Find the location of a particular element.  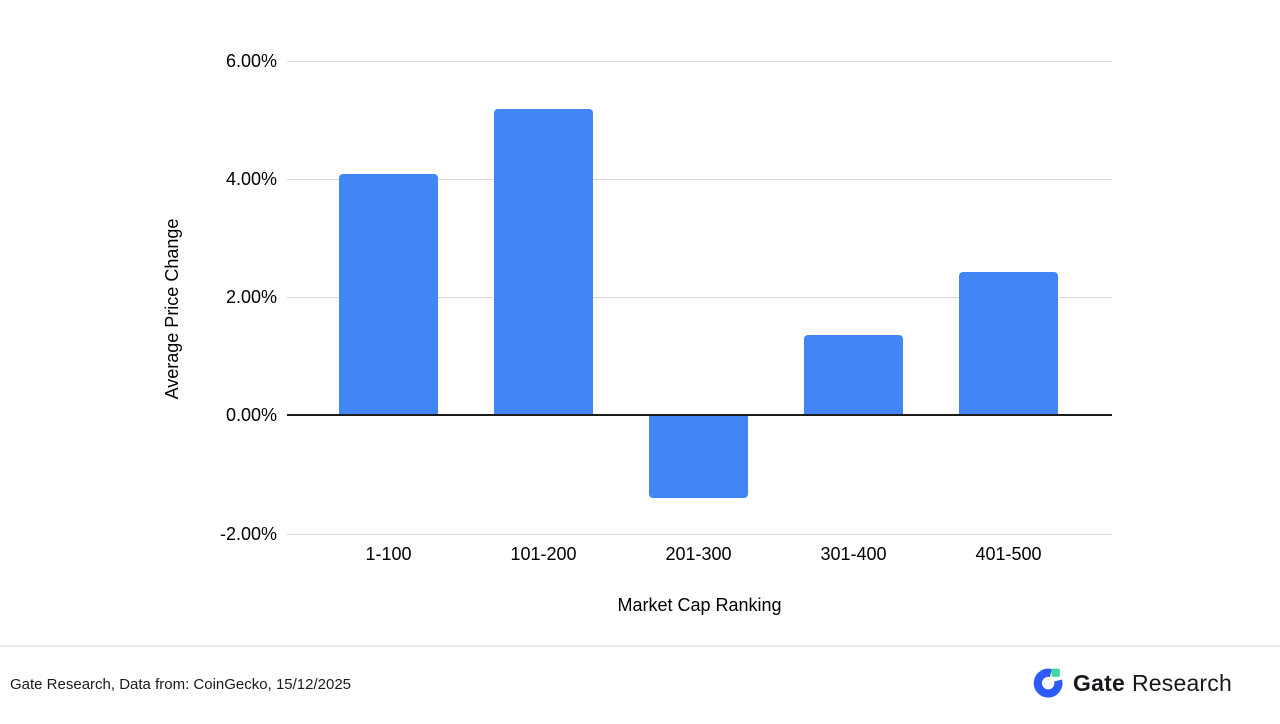

gate-logo-green-square is located at coordinates (1055, 672).